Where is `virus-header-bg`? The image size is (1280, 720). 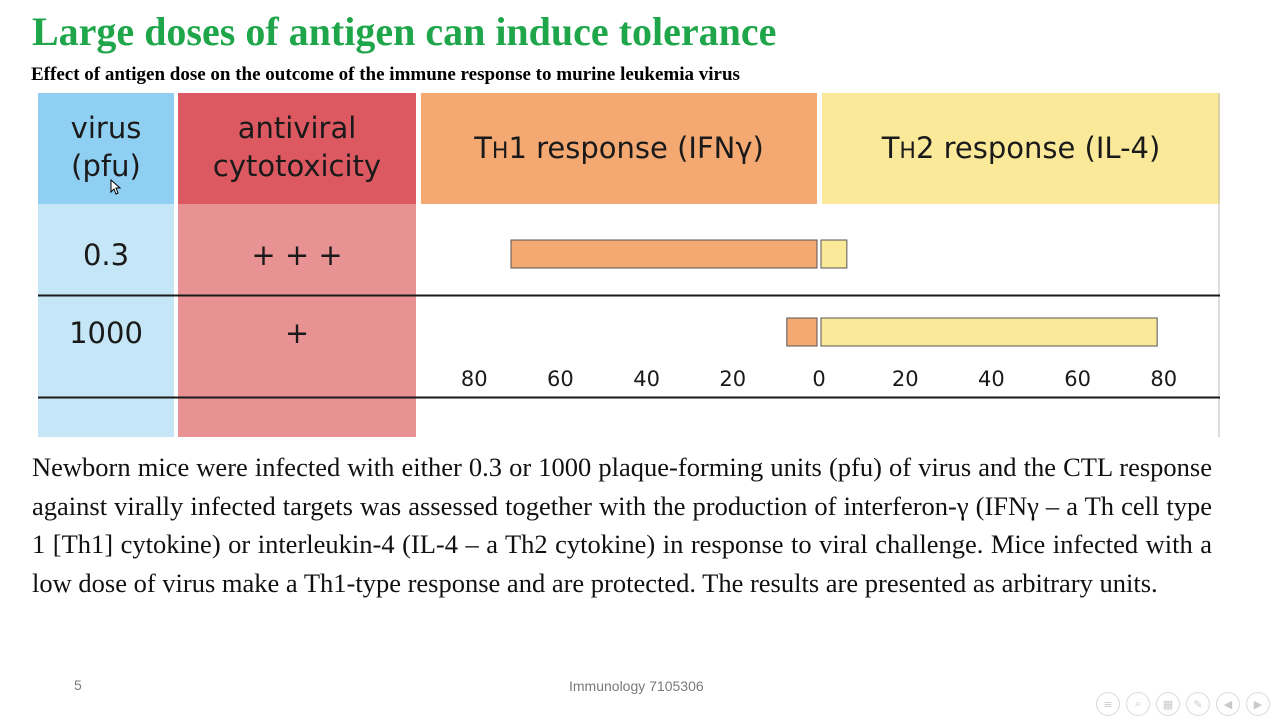
virus-header-bg is located at coordinates (106, 148).